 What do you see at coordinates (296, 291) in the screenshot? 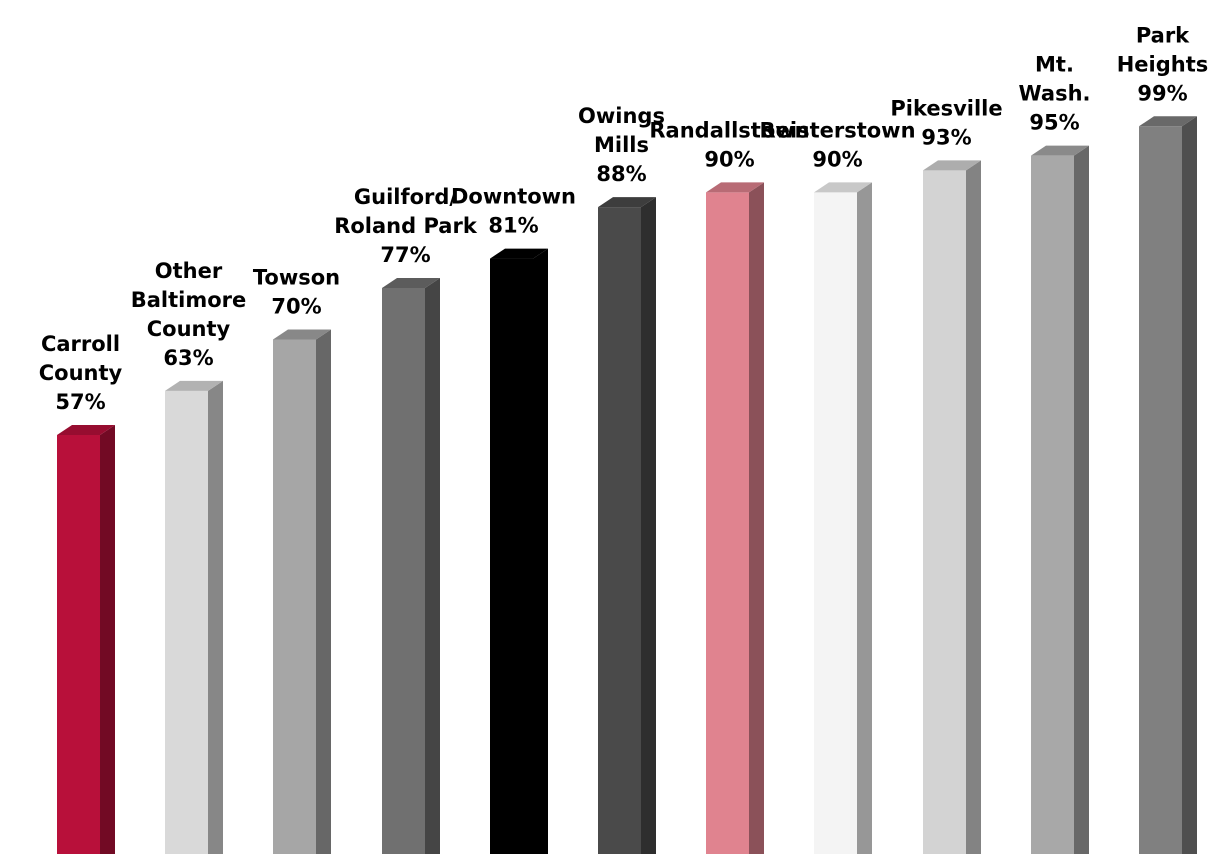
I see `bar-label-2: Towson 70%` at bounding box center [296, 291].